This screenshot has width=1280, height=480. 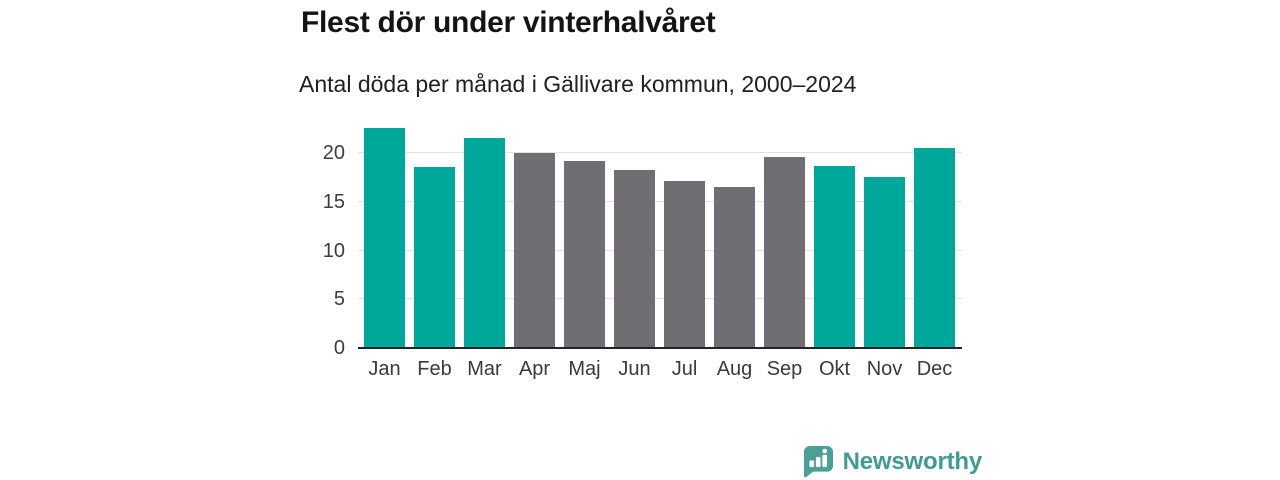 I want to click on x-tick-label-jan: Jan, so click(x=384, y=369).